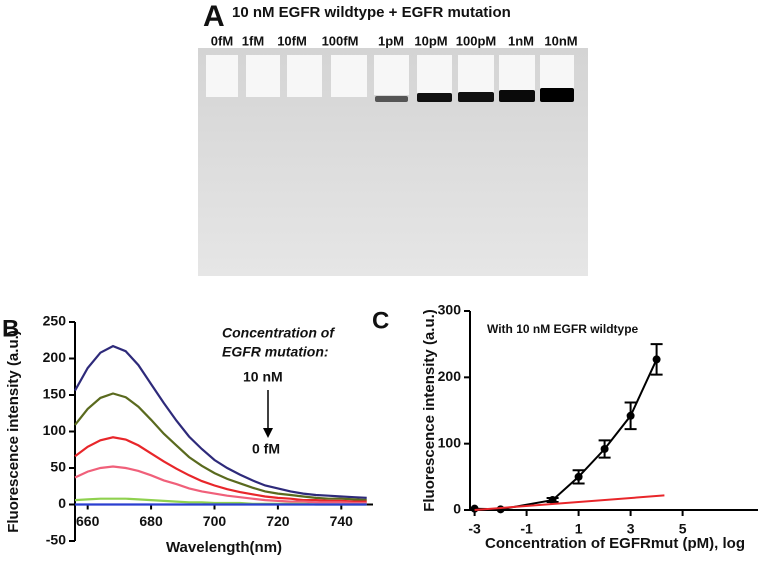  I want to click on panel-label: B, so click(10, 328).